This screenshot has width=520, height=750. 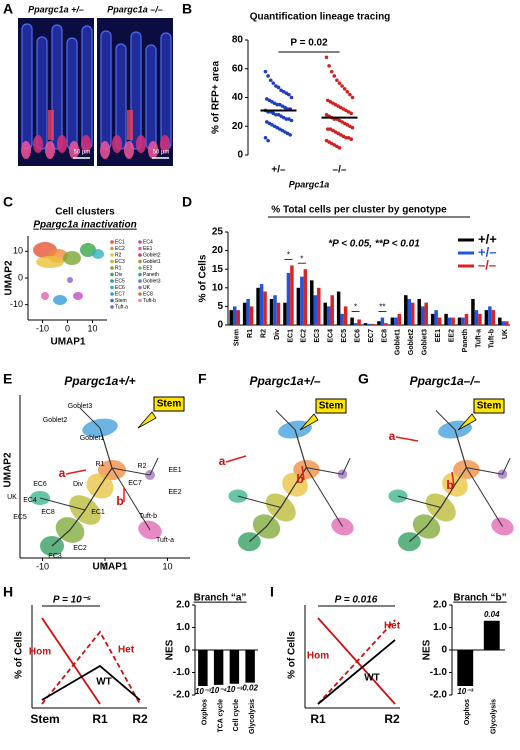 What do you see at coordinates (100, 719) in the screenshot?
I see `label: R1` at bounding box center [100, 719].